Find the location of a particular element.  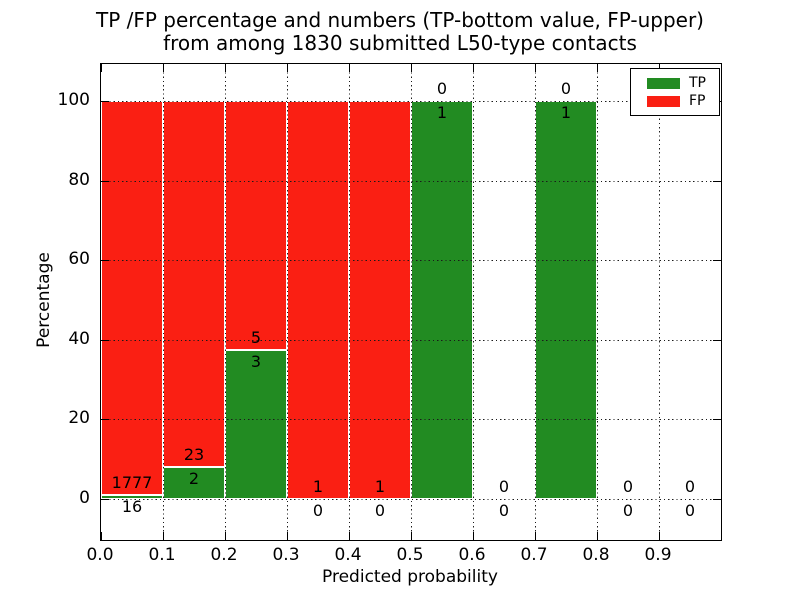

fp-count-label: 1777 is located at coordinates (132, 483).